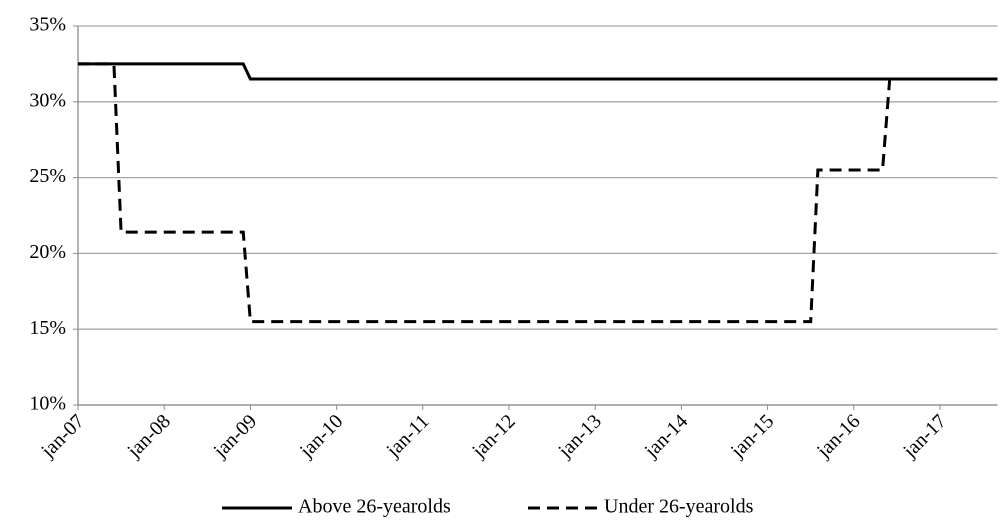 Image resolution: width=1001 pixels, height=521 pixels. Describe the element at coordinates (679, 507) in the screenshot. I see `legend-label: Under 26-yearolds` at that location.